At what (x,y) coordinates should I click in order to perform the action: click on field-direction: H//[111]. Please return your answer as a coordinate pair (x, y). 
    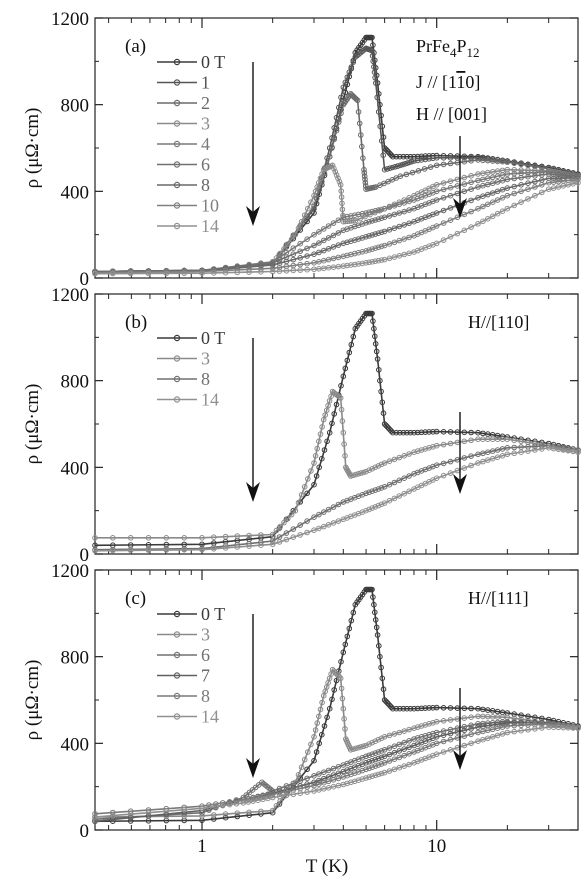
    Looking at the image, I should click on (498, 598).